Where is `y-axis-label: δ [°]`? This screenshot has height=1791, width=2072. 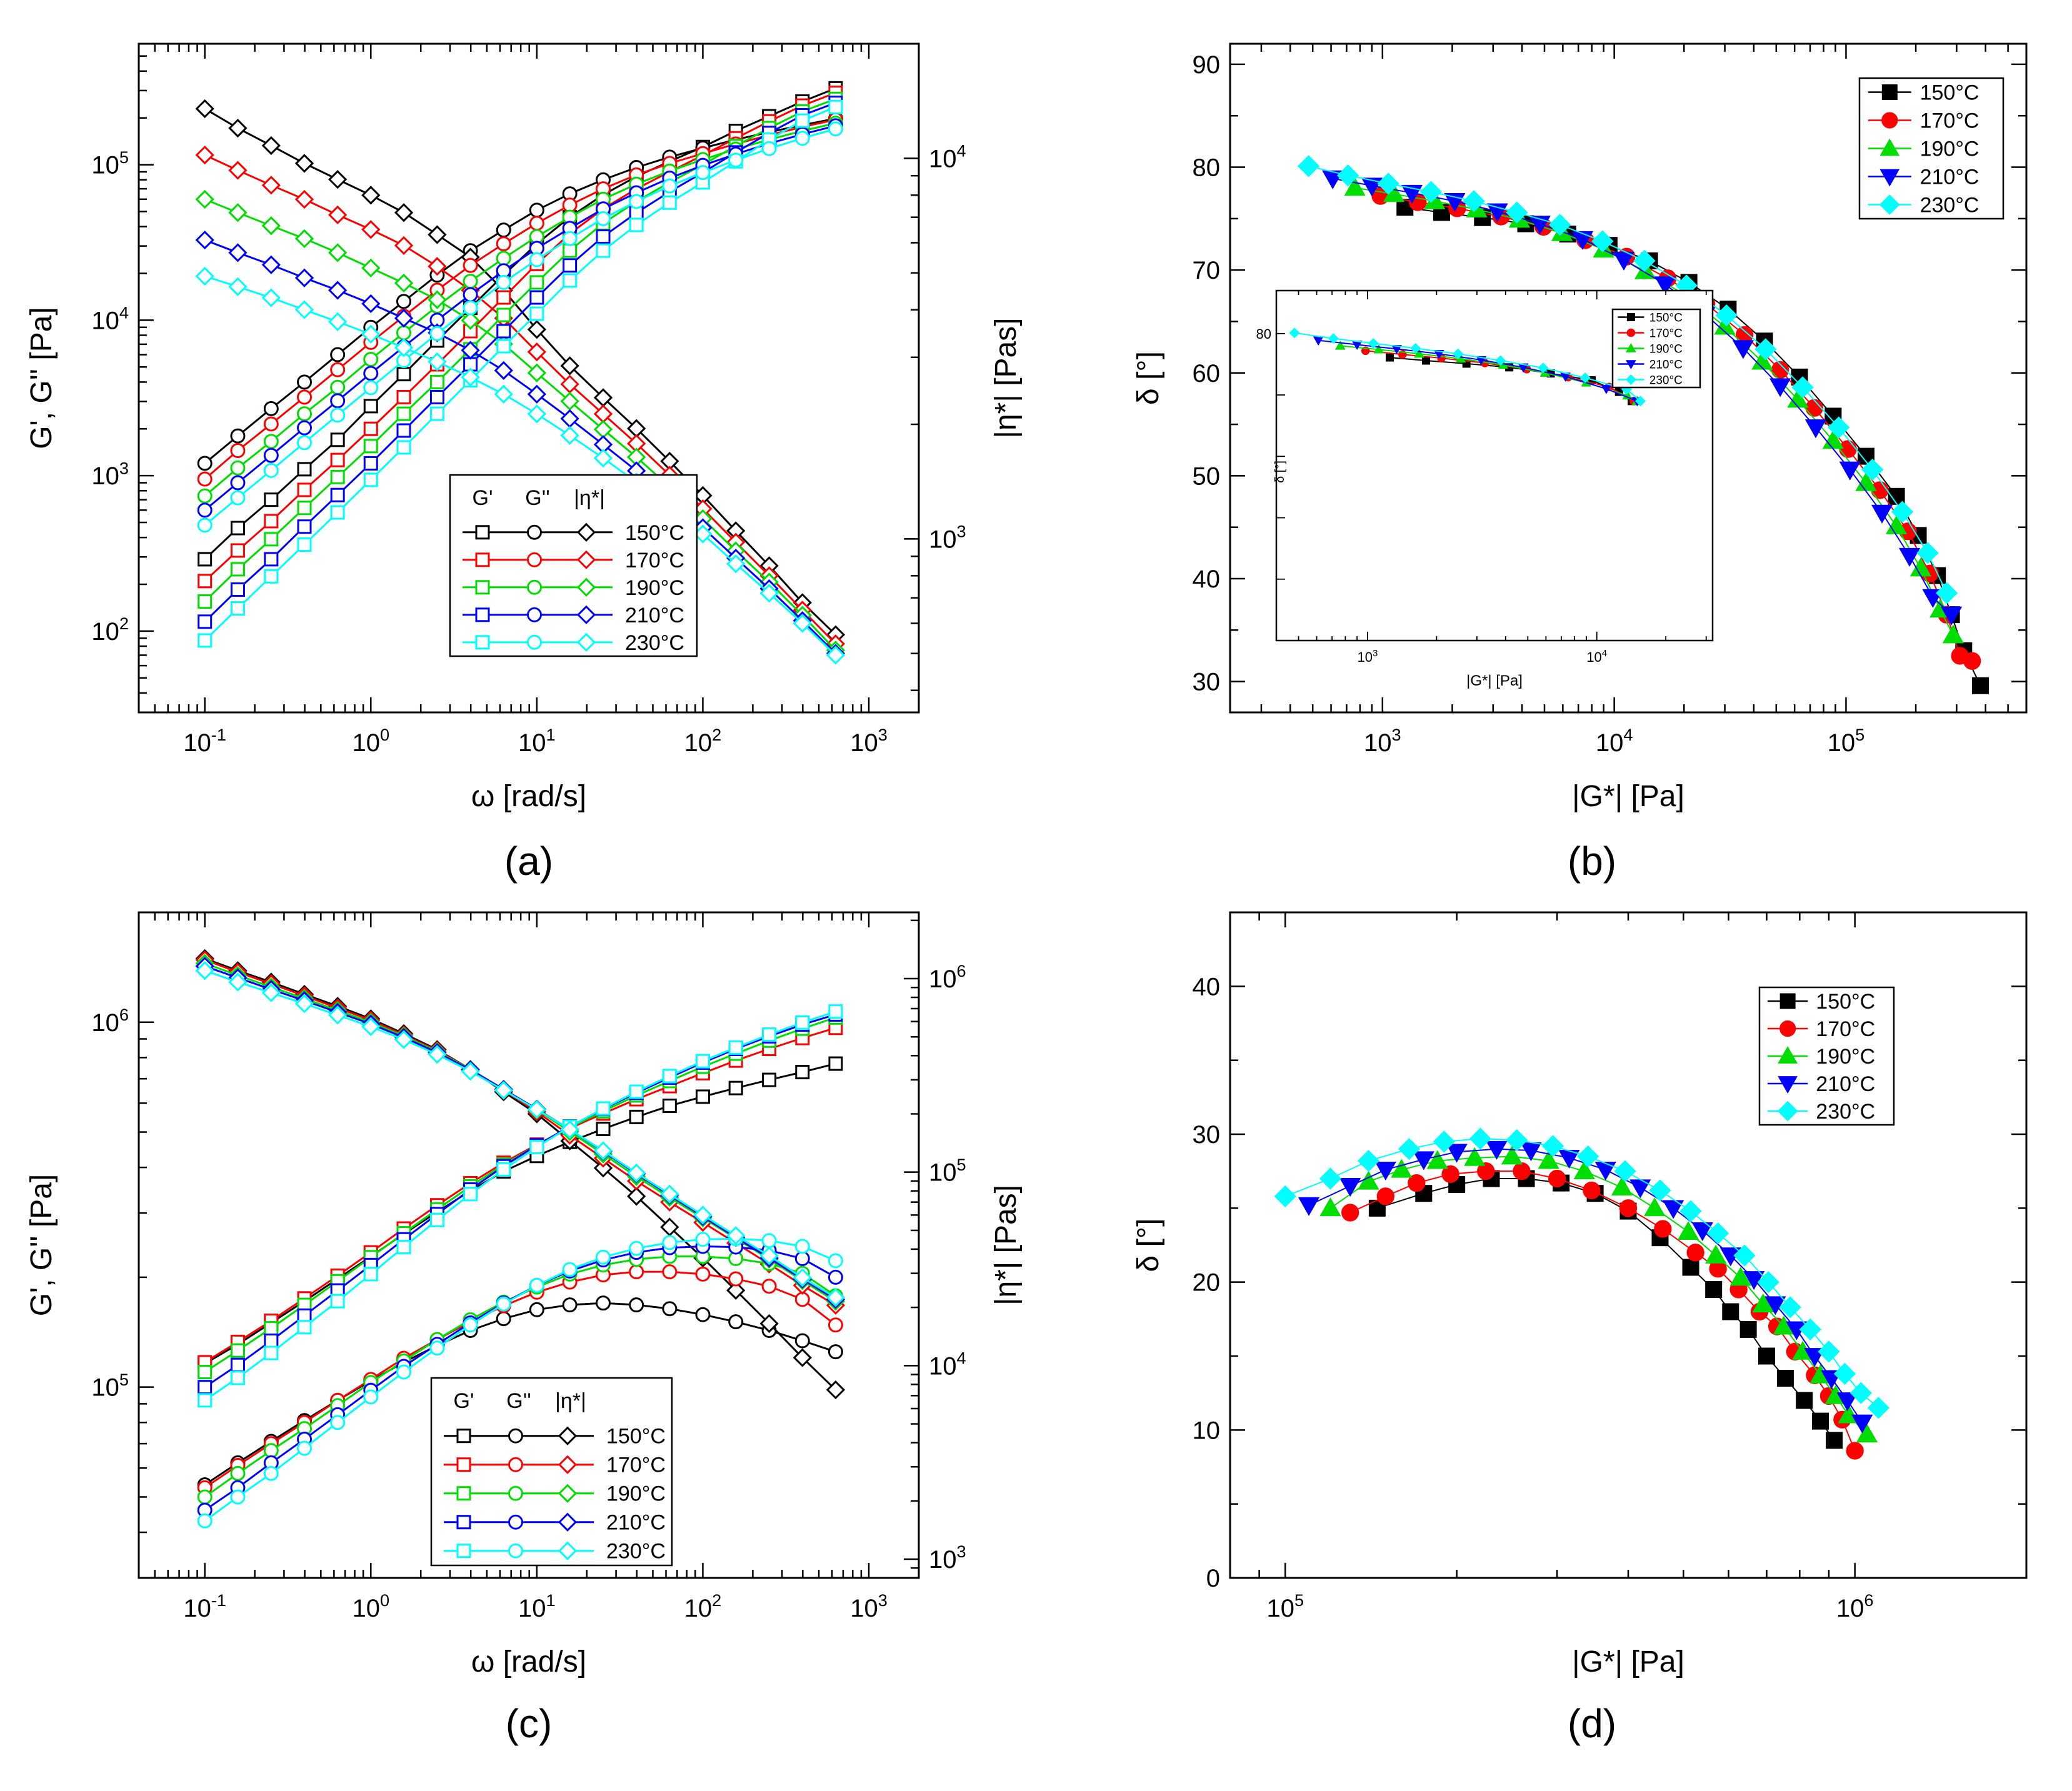
y-axis-label: δ [°] is located at coordinates (1148, 378).